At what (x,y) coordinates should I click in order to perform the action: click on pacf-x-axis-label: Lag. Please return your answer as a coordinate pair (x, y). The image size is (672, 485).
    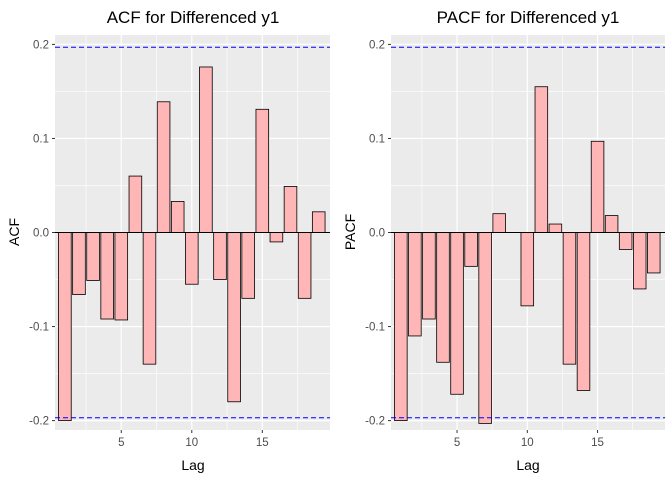
    Looking at the image, I should click on (527, 465).